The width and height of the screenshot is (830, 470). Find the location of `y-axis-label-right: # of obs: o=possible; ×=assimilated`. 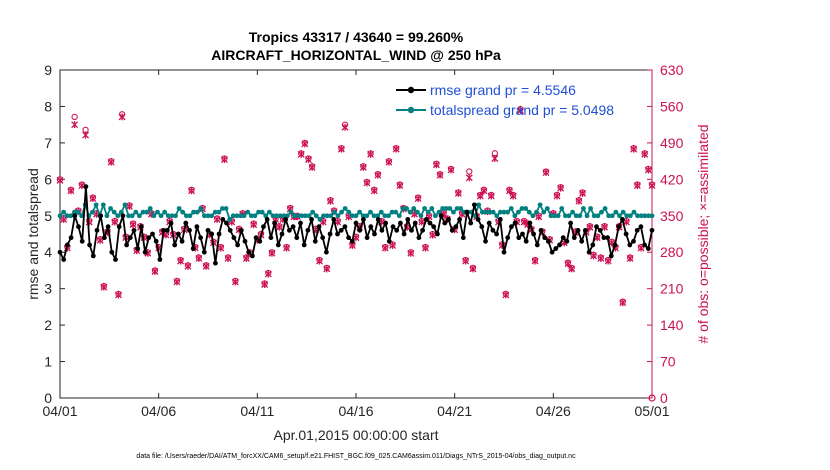

y-axis-label-right: # of obs: o=possible; ×=assimilated is located at coordinates (703, 233).